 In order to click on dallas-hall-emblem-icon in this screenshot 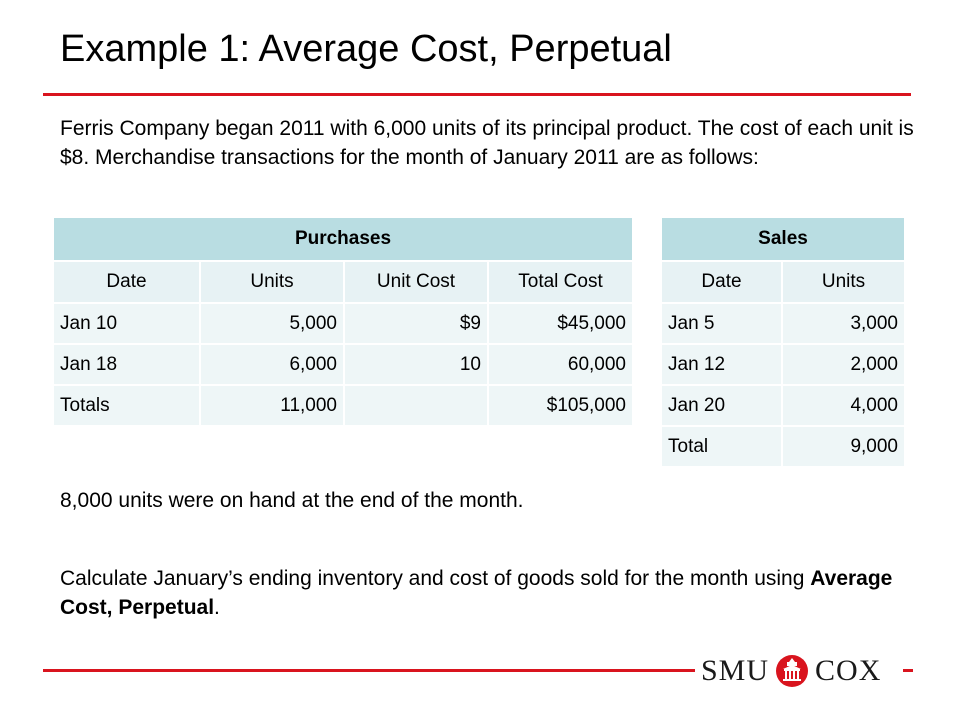, I will do `click(792, 671)`.